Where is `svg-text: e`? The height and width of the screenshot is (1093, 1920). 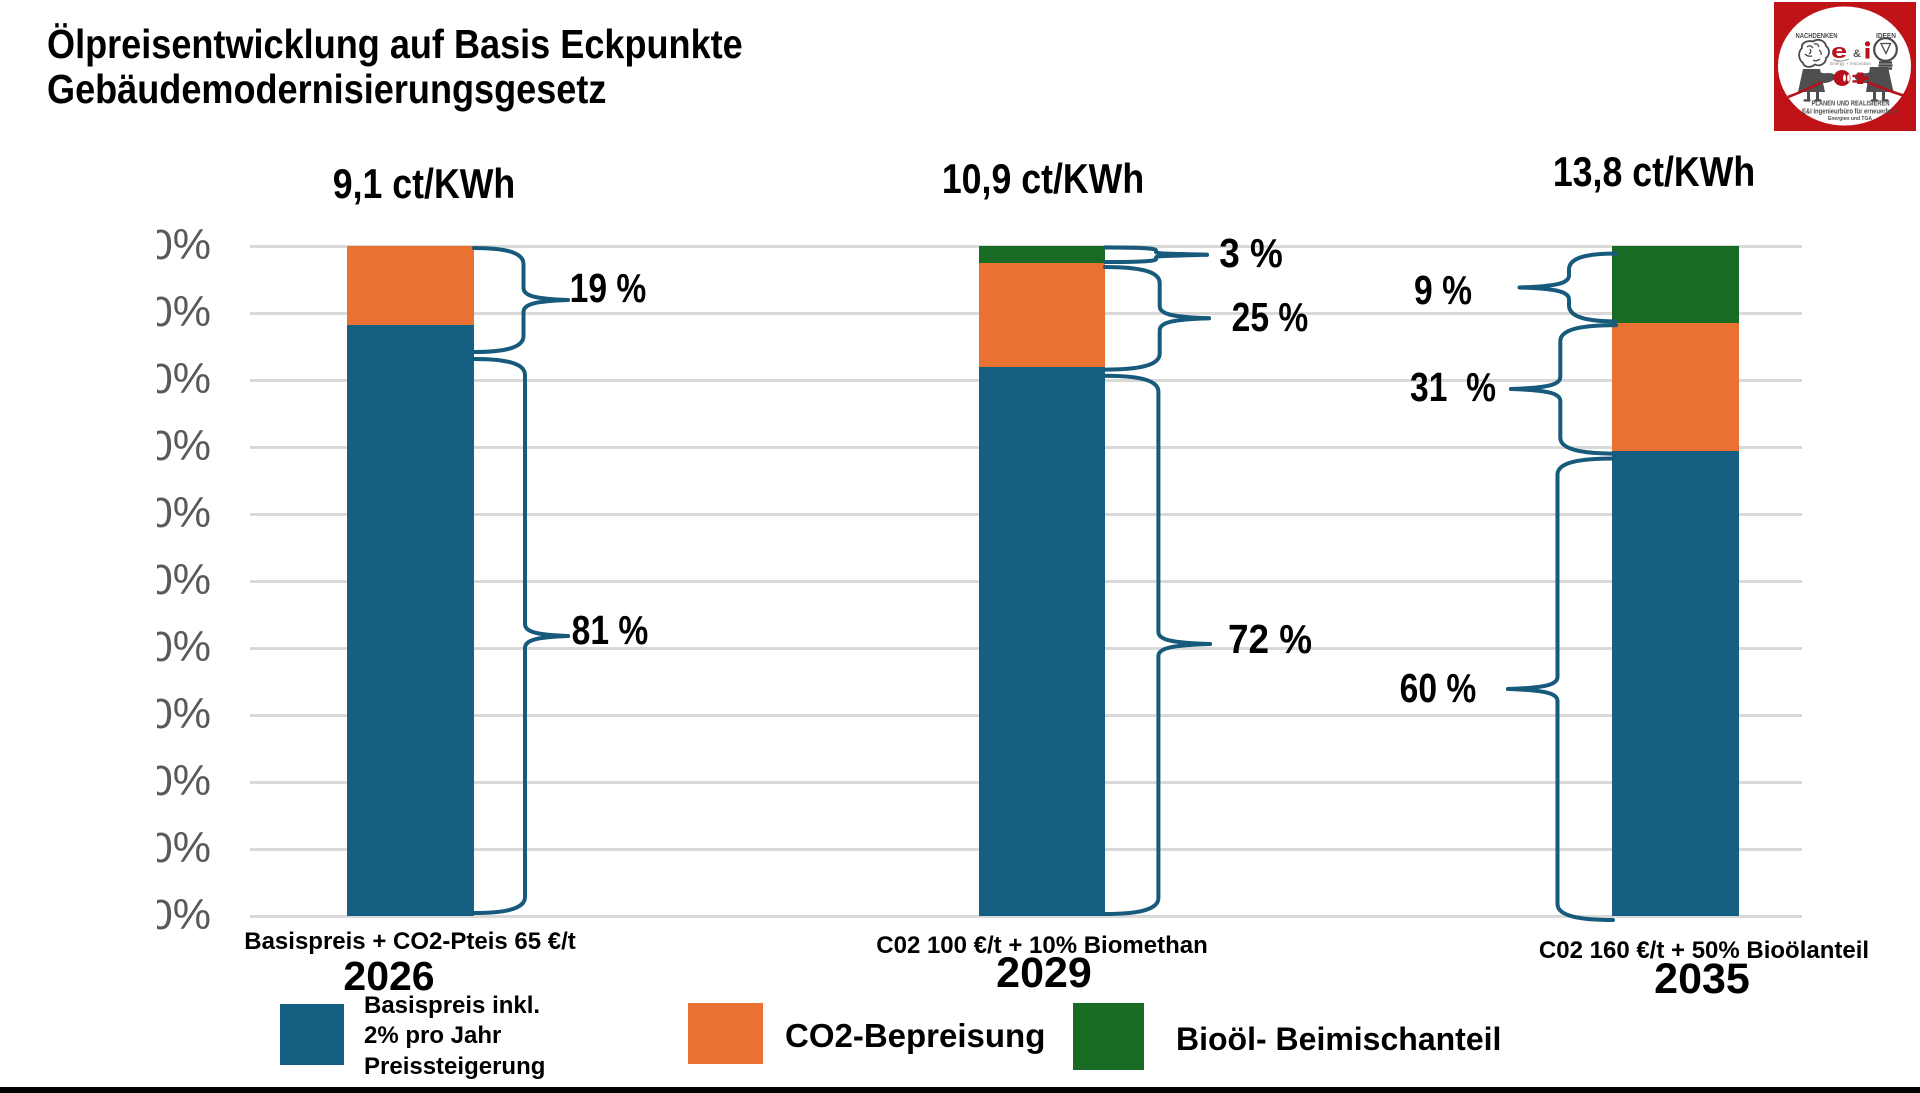
svg-text: e is located at coordinates (1839, 51).